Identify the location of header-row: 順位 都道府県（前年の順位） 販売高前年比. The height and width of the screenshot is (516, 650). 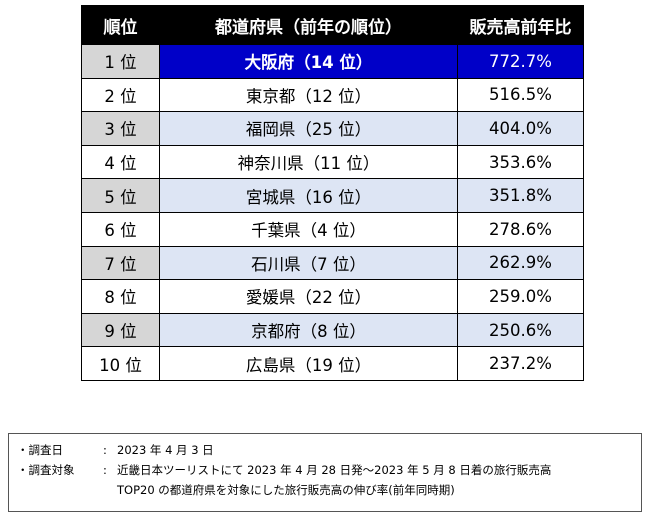
(332, 25).